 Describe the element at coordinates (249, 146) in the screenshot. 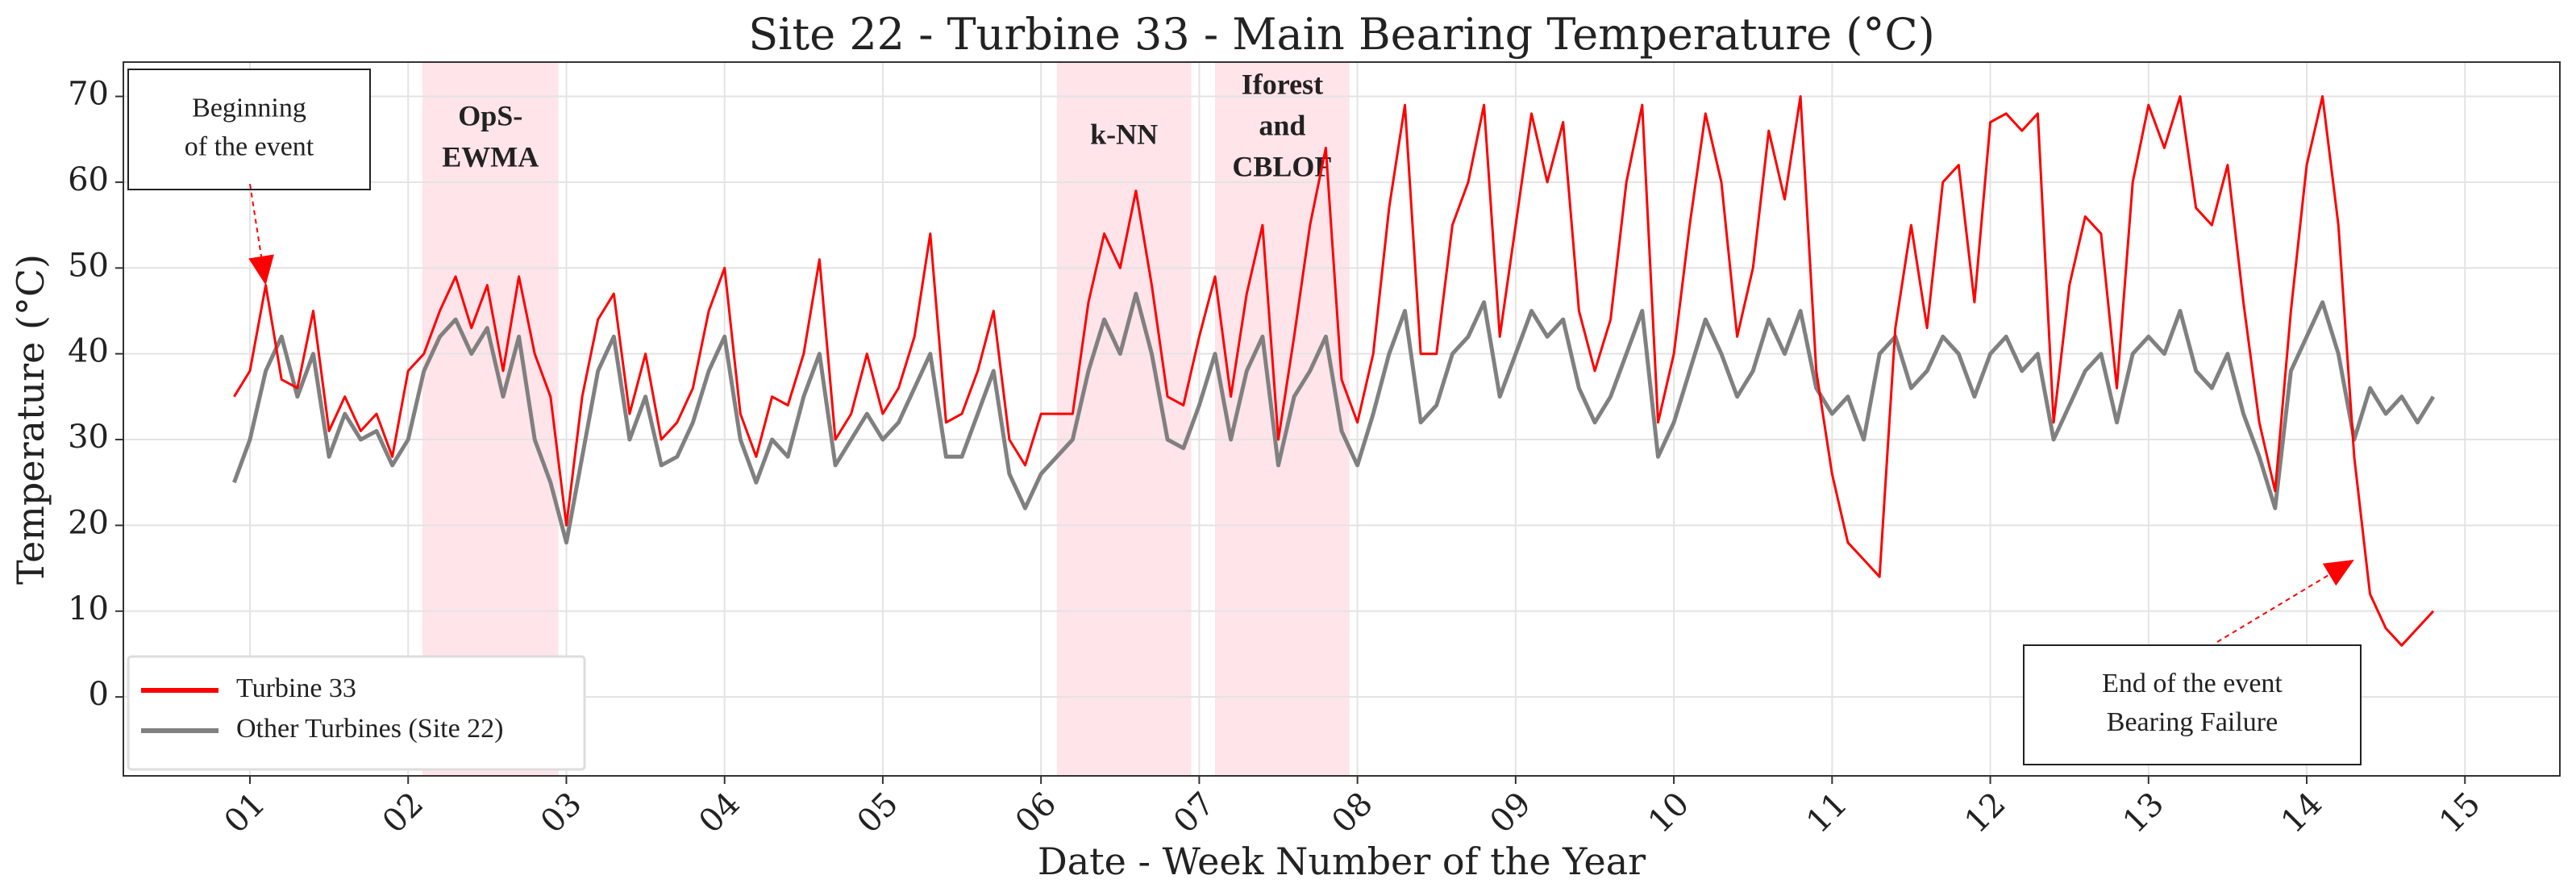

I see `annotation-text: of the event` at that location.